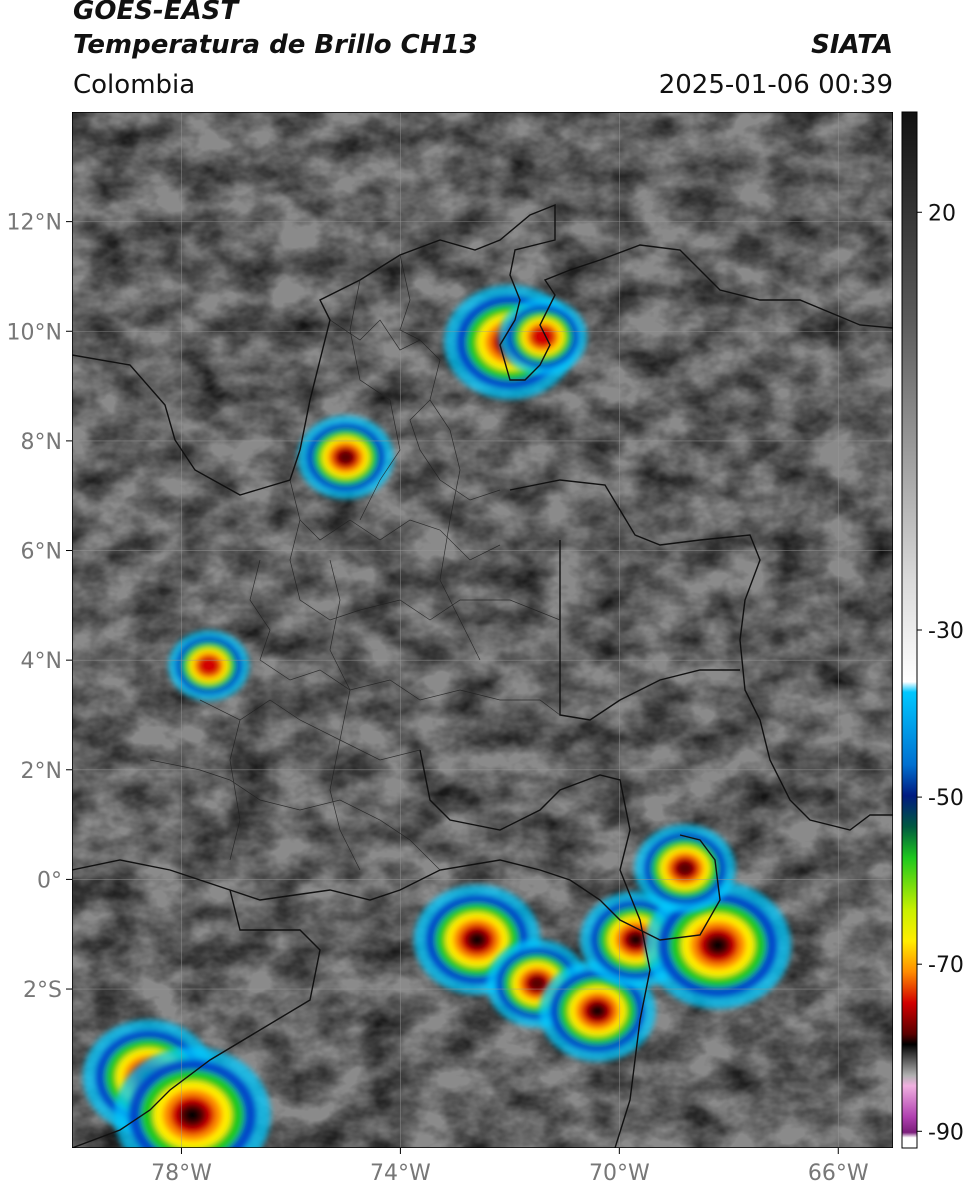  I want to click on lon-tick-label: 78°W, so click(181, 1173).